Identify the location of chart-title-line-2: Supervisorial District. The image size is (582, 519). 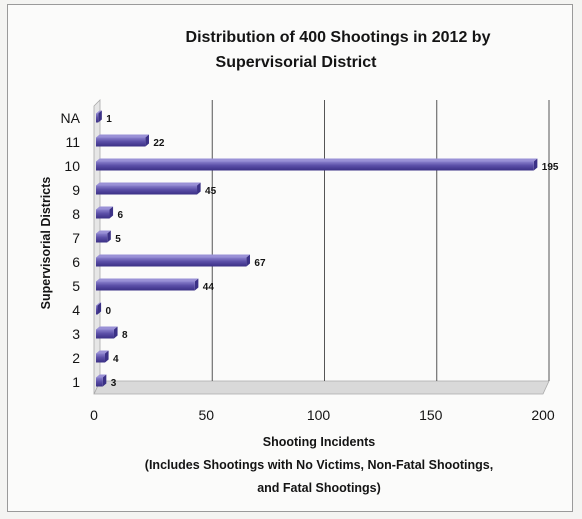
(297, 62).